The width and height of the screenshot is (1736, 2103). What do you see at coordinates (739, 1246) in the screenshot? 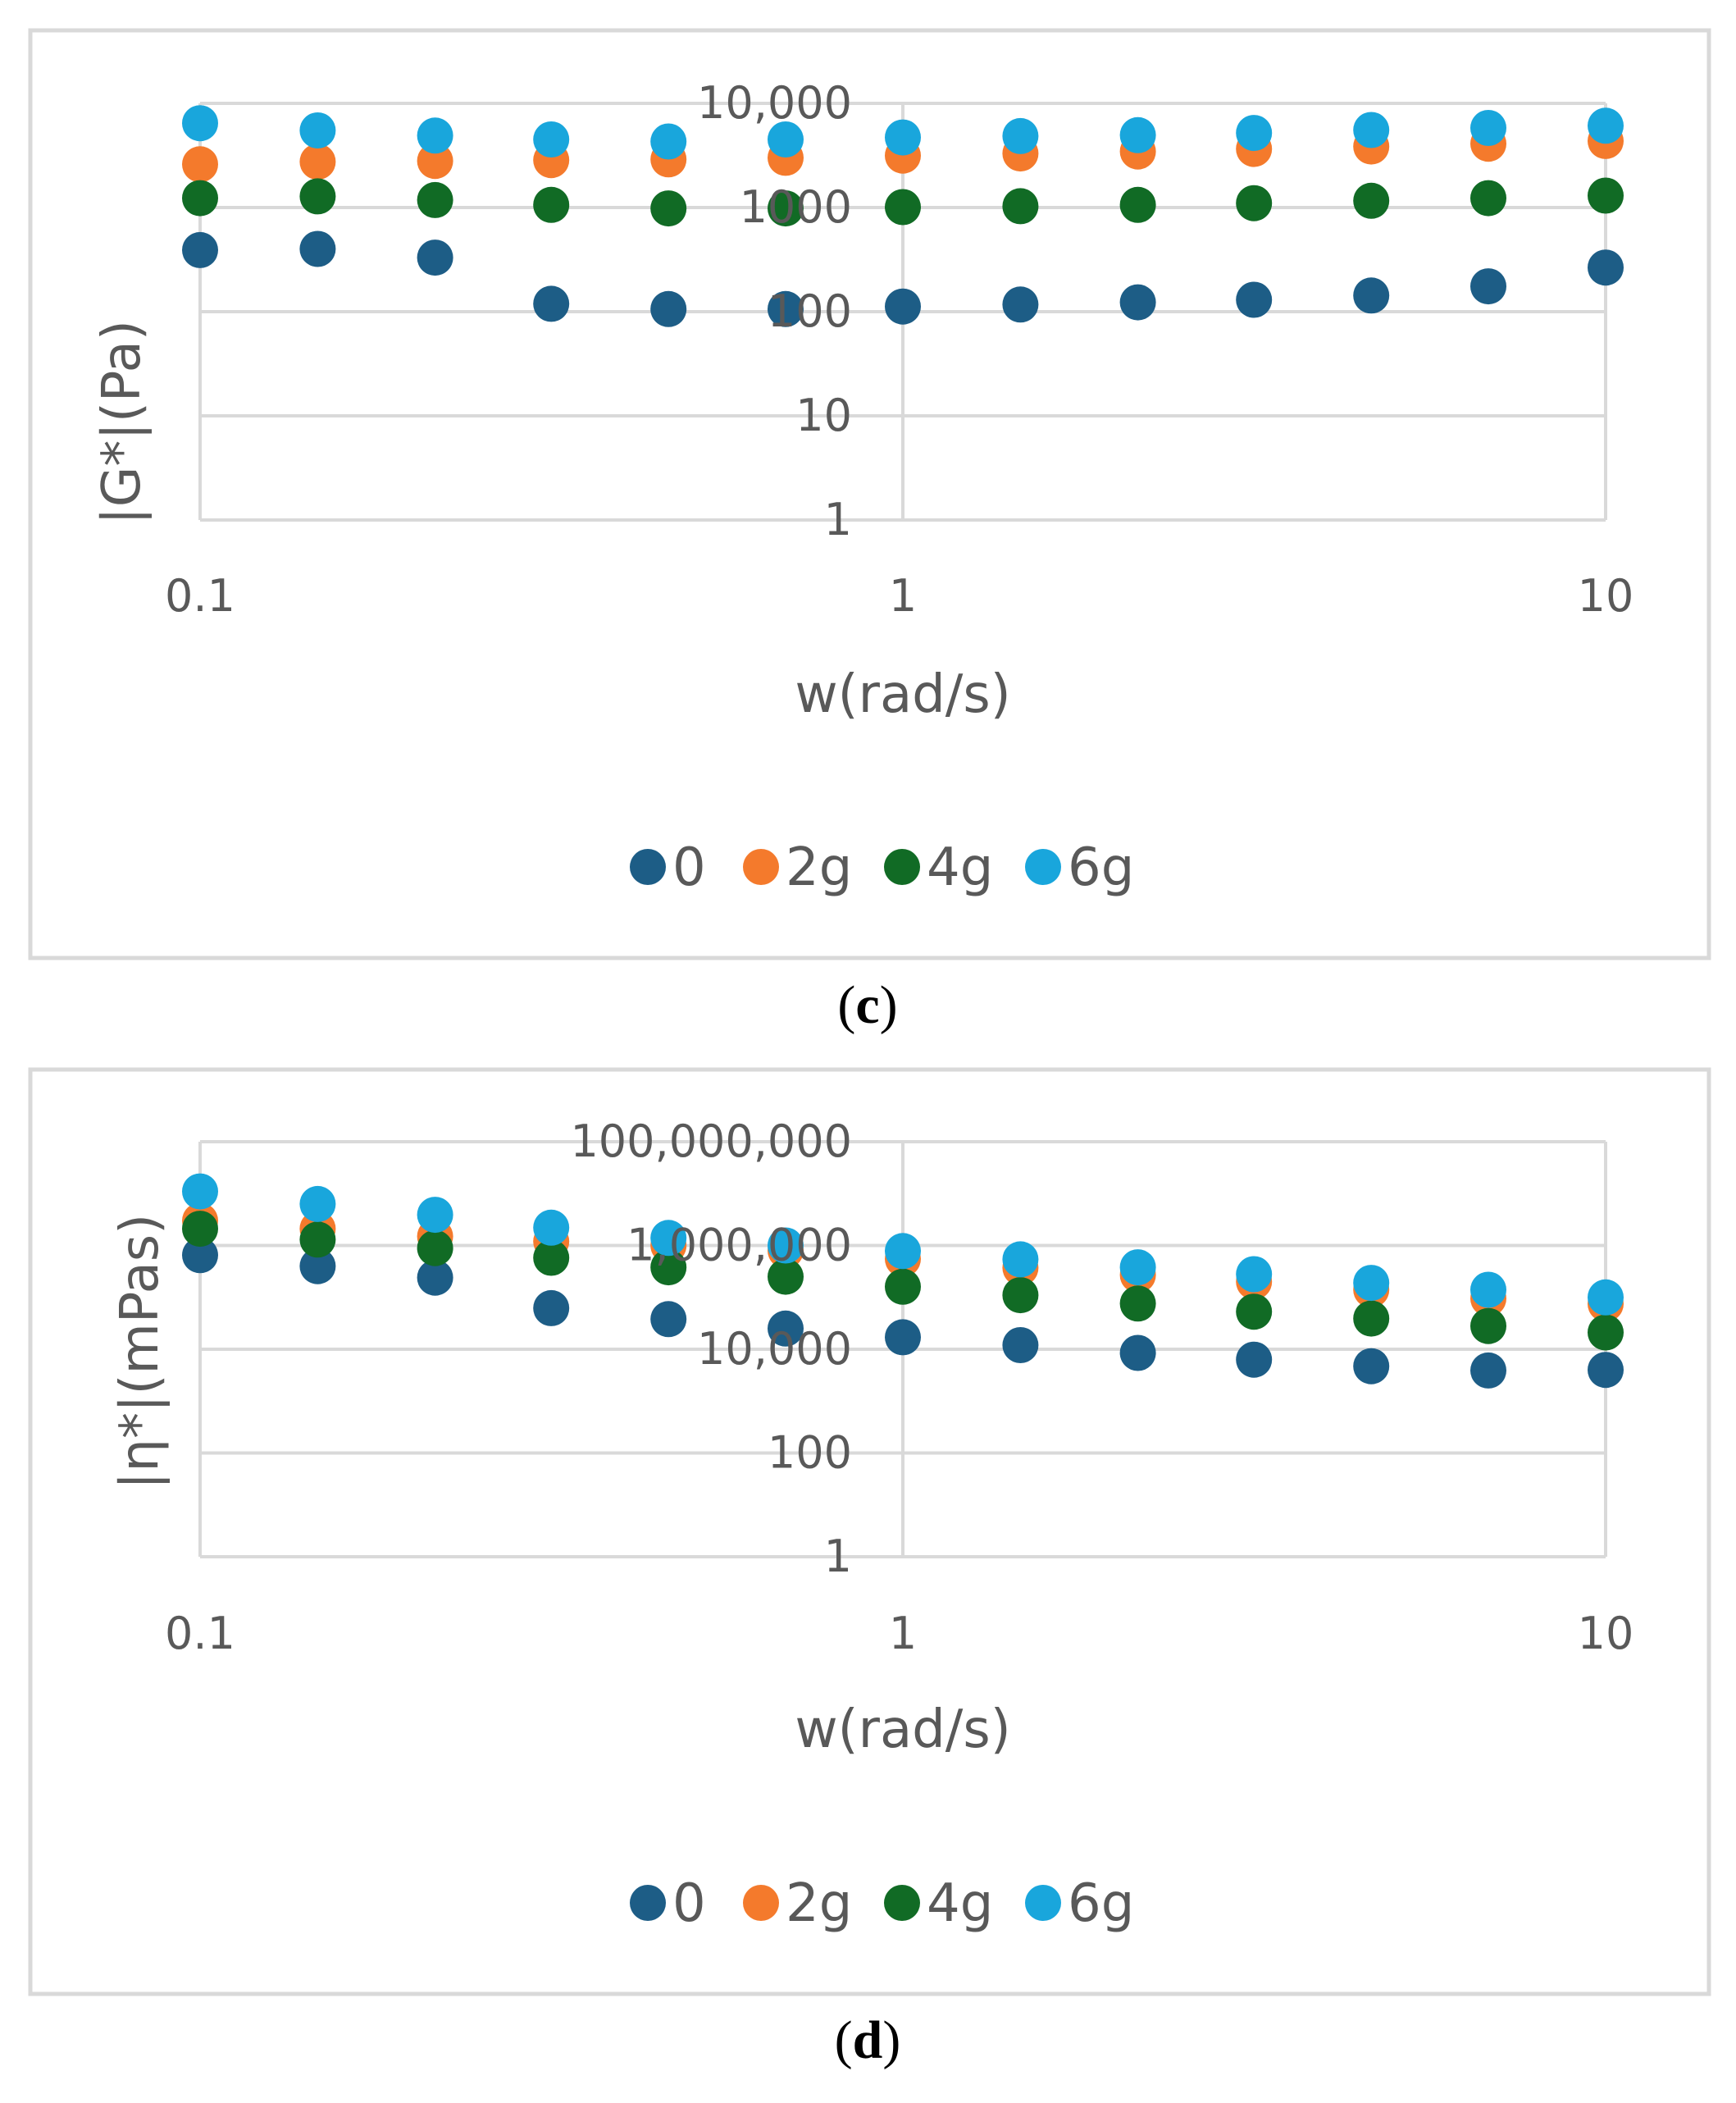
I see `y-tick-label: 1,000,000` at bounding box center [739, 1246].